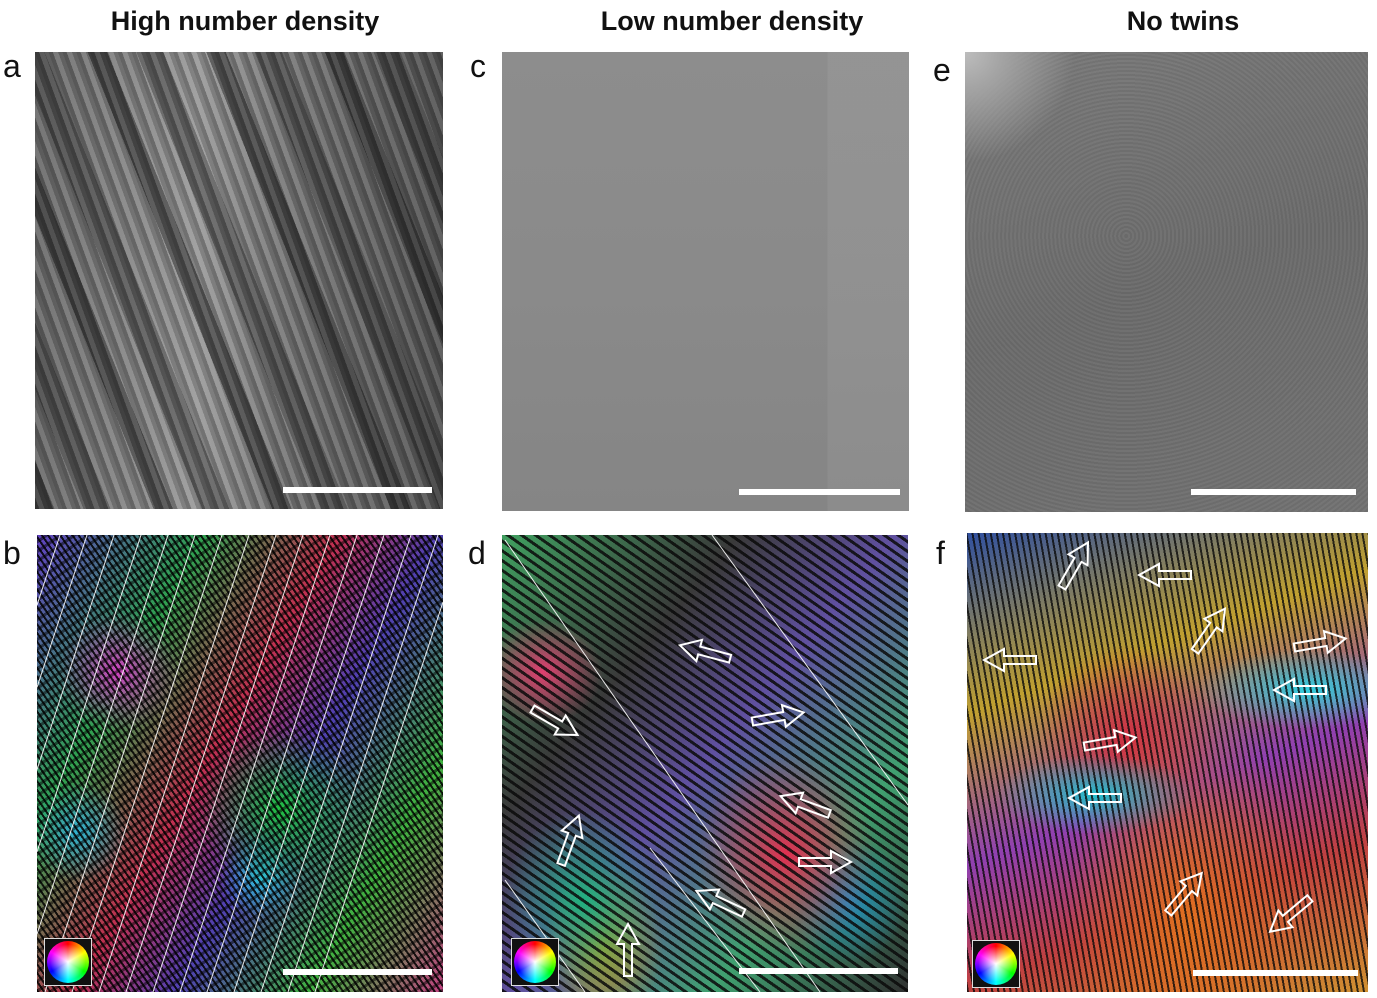 The width and height of the screenshot is (1377, 998). I want to click on panel-b-image, so click(240, 763).